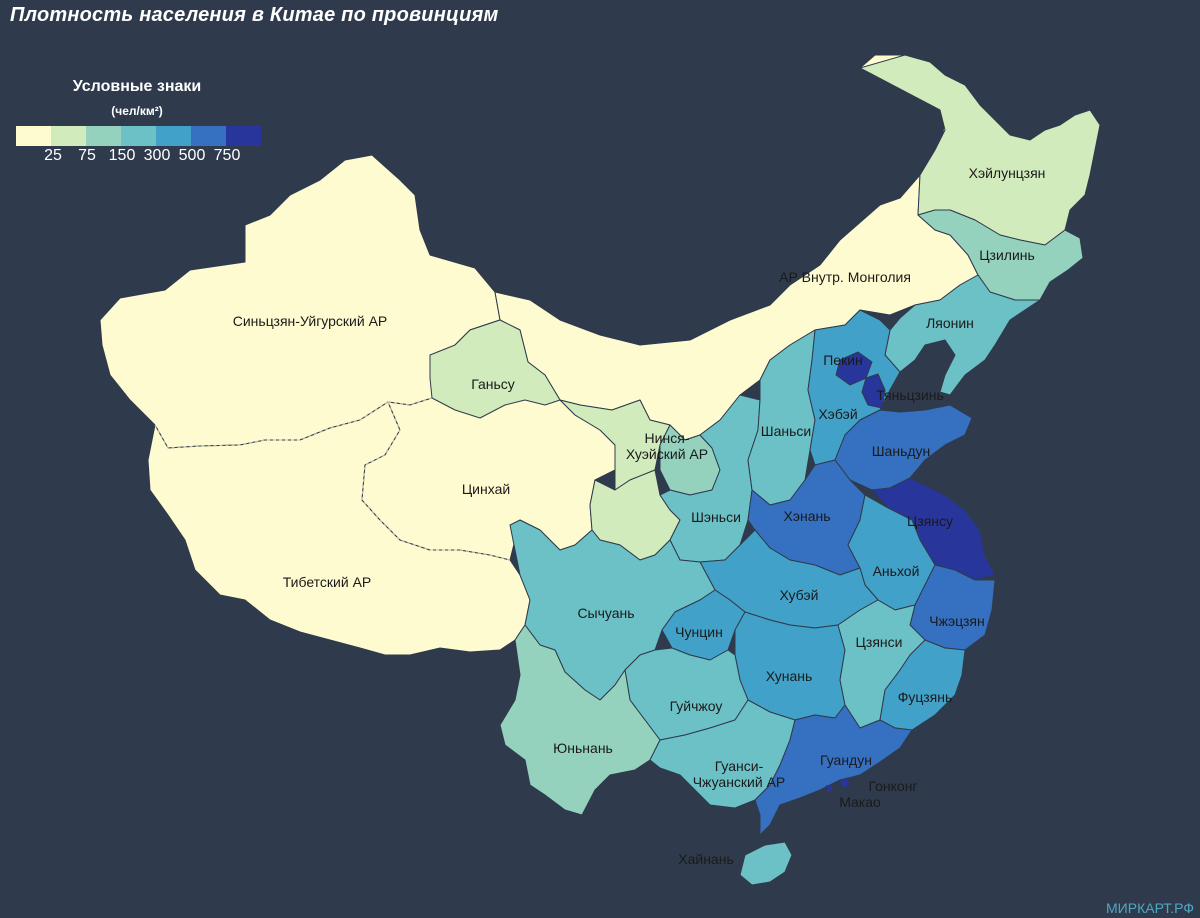 The height and width of the screenshot is (918, 1200). What do you see at coordinates (1007, 255) in the screenshot?
I see `label-jilin: Цзилинь` at bounding box center [1007, 255].